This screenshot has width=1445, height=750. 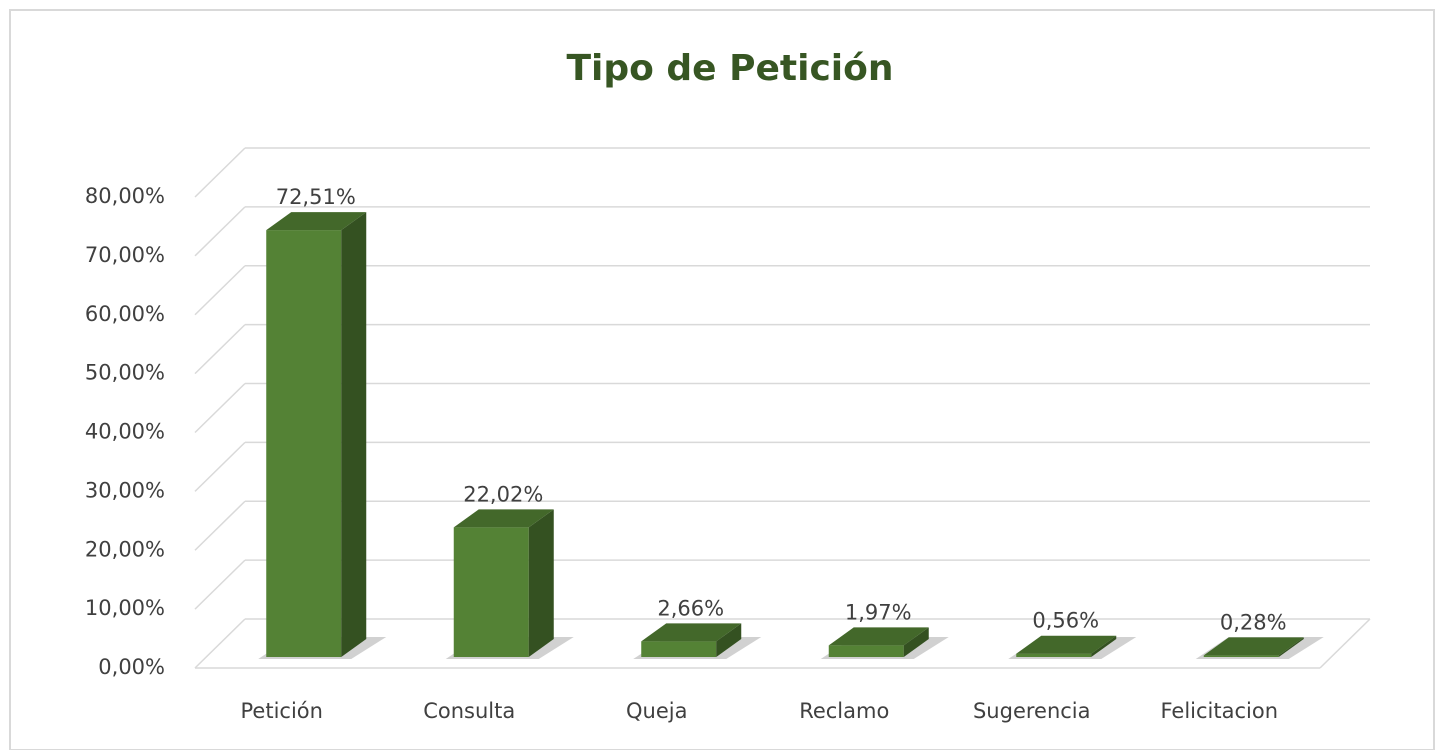 What do you see at coordinates (125, 255) in the screenshot?
I see `y-tick-label: 70,00%` at bounding box center [125, 255].